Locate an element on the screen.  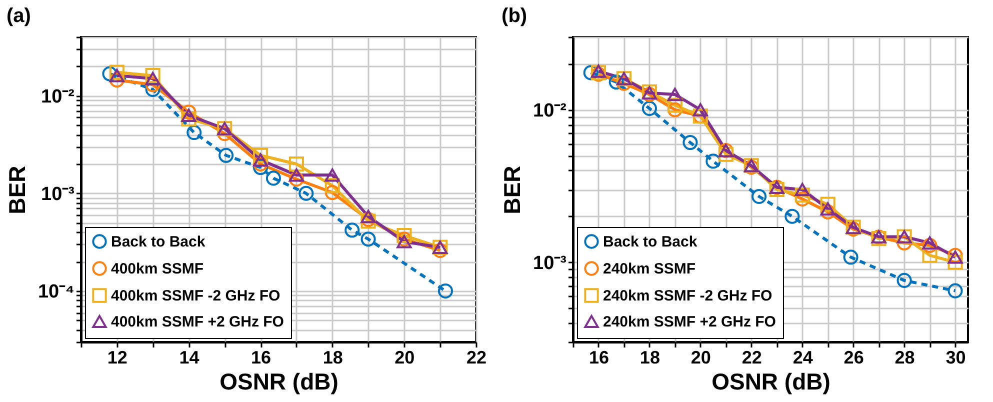
legend-label: 240km SSMF +2 GHz FO is located at coordinates (689, 322).